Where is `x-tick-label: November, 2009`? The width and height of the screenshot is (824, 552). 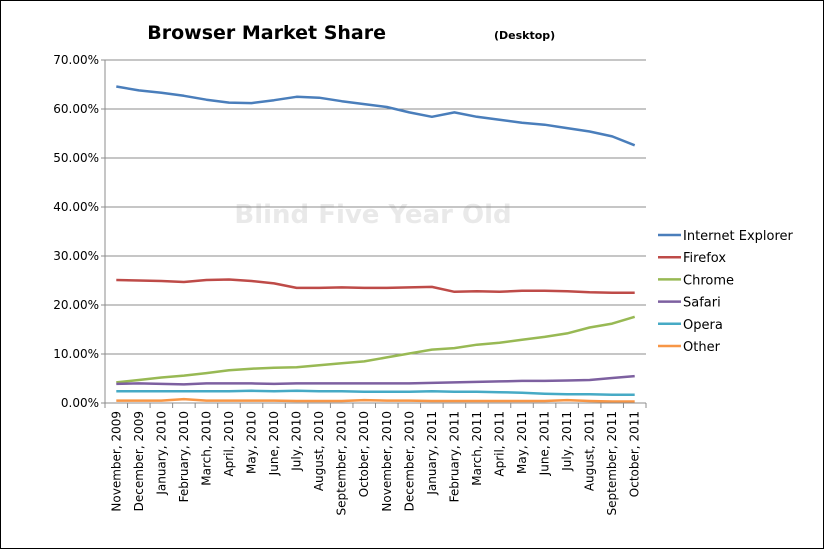
x-tick-label: November, 2009 is located at coordinates (116, 461).